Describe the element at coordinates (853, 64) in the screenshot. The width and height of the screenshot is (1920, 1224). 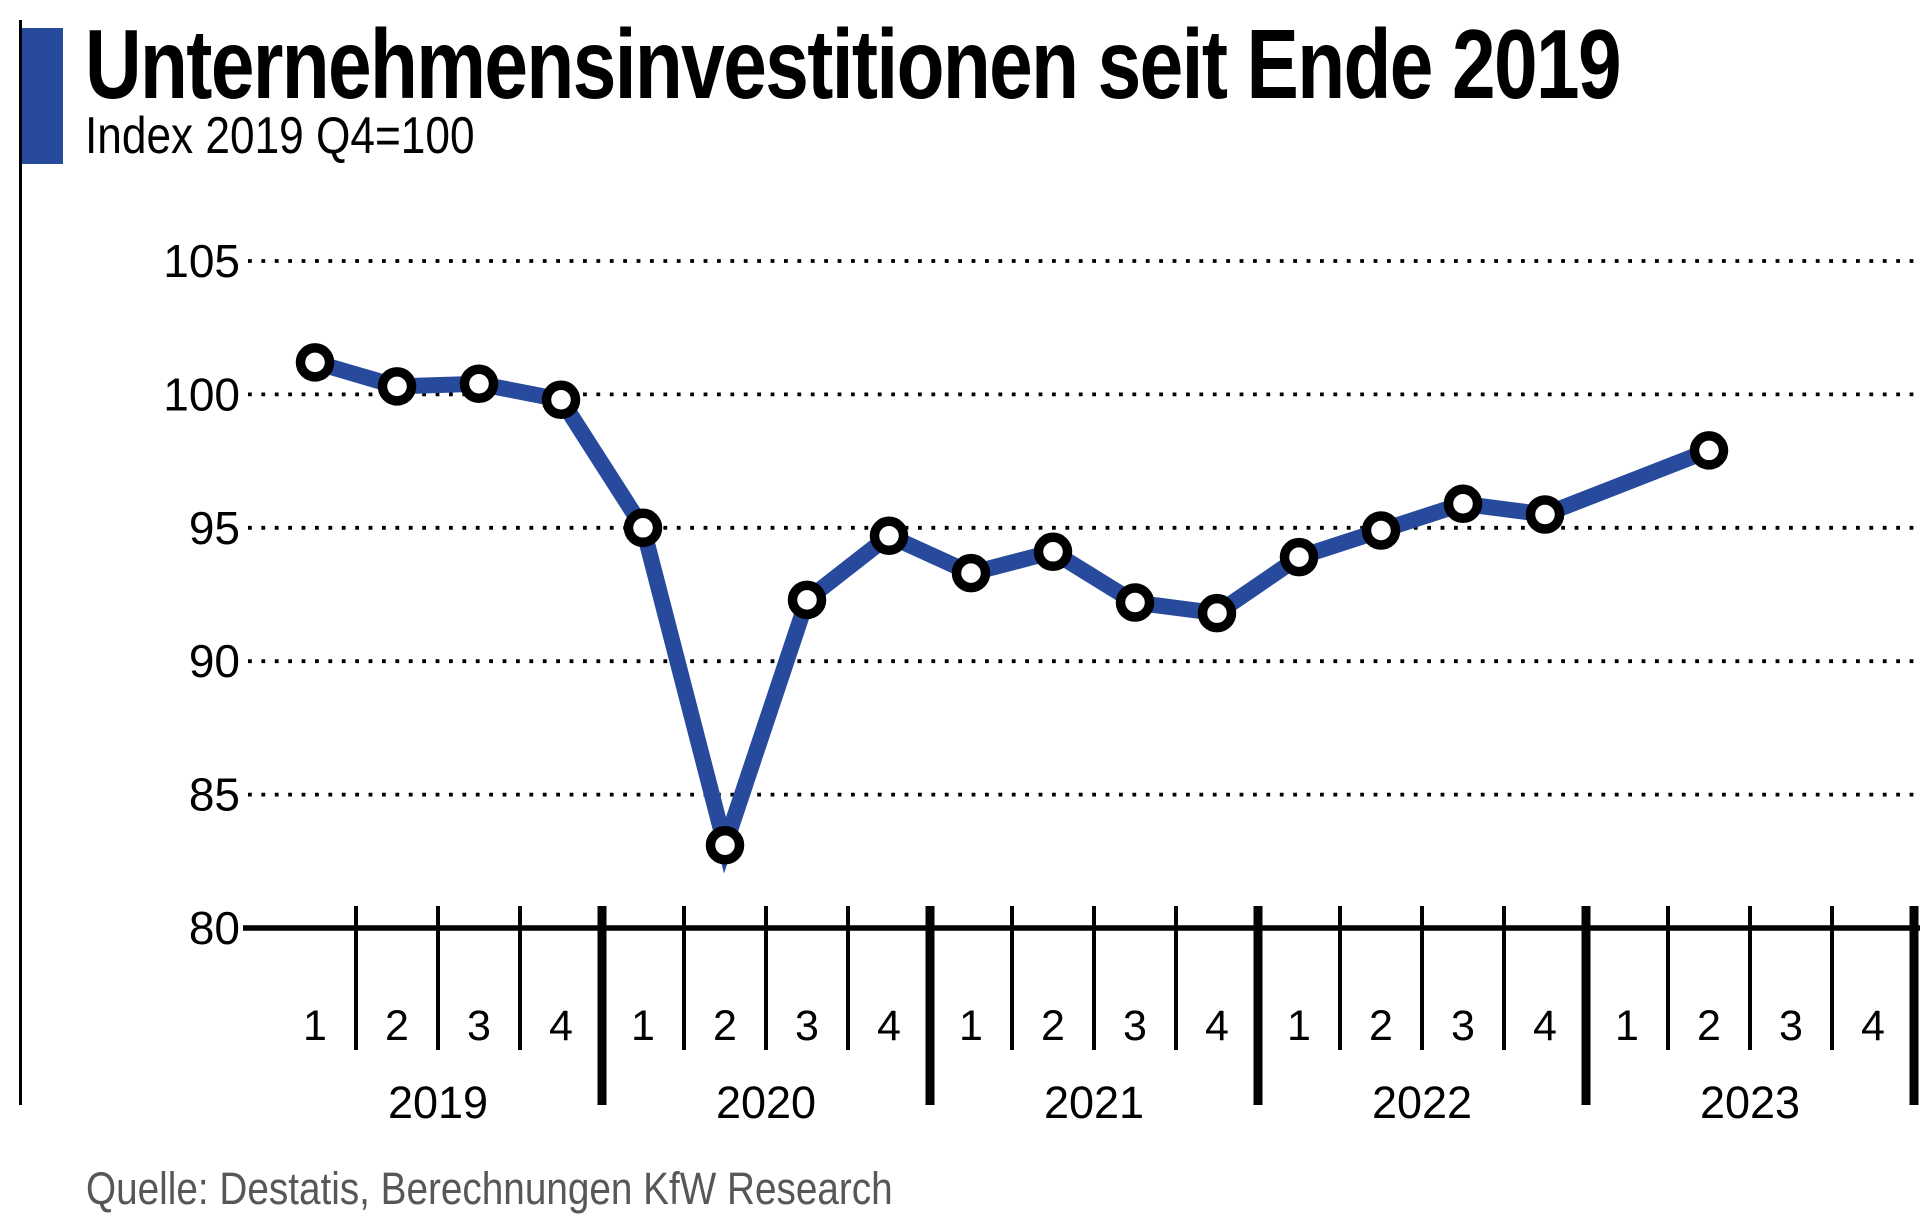
I see `chart-title: Unternehmensinvestitionen seit Ende 2019` at that location.